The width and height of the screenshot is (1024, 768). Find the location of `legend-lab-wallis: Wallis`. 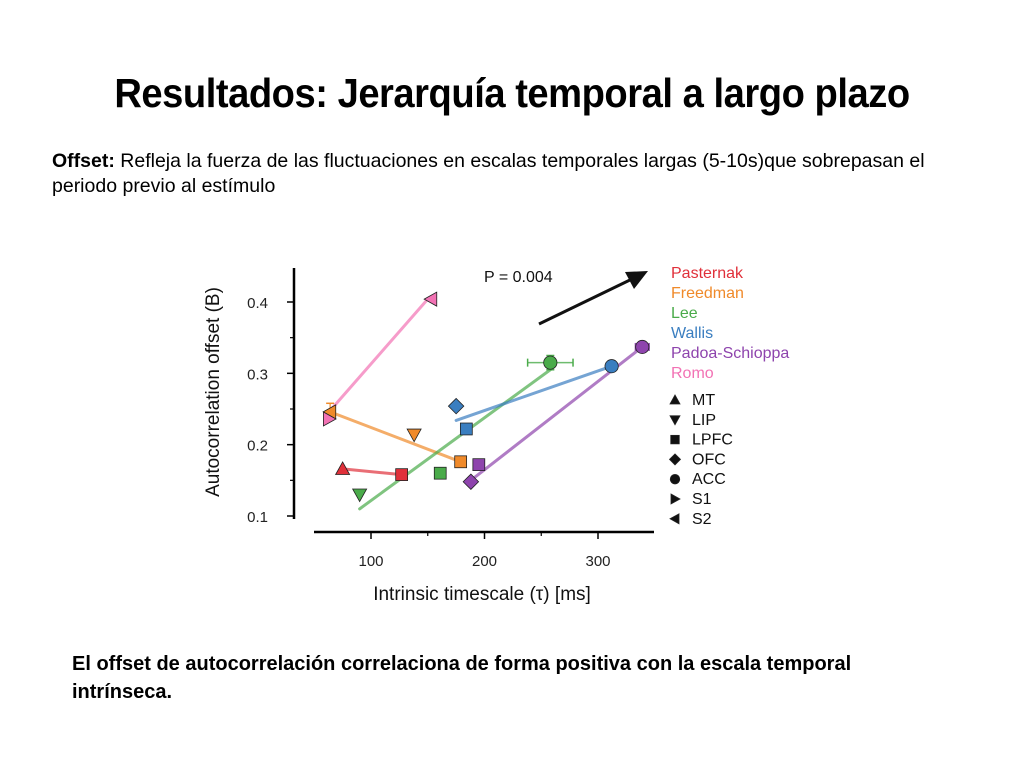

legend-lab-wallis: Wallis is located at coordinates (692, 333).